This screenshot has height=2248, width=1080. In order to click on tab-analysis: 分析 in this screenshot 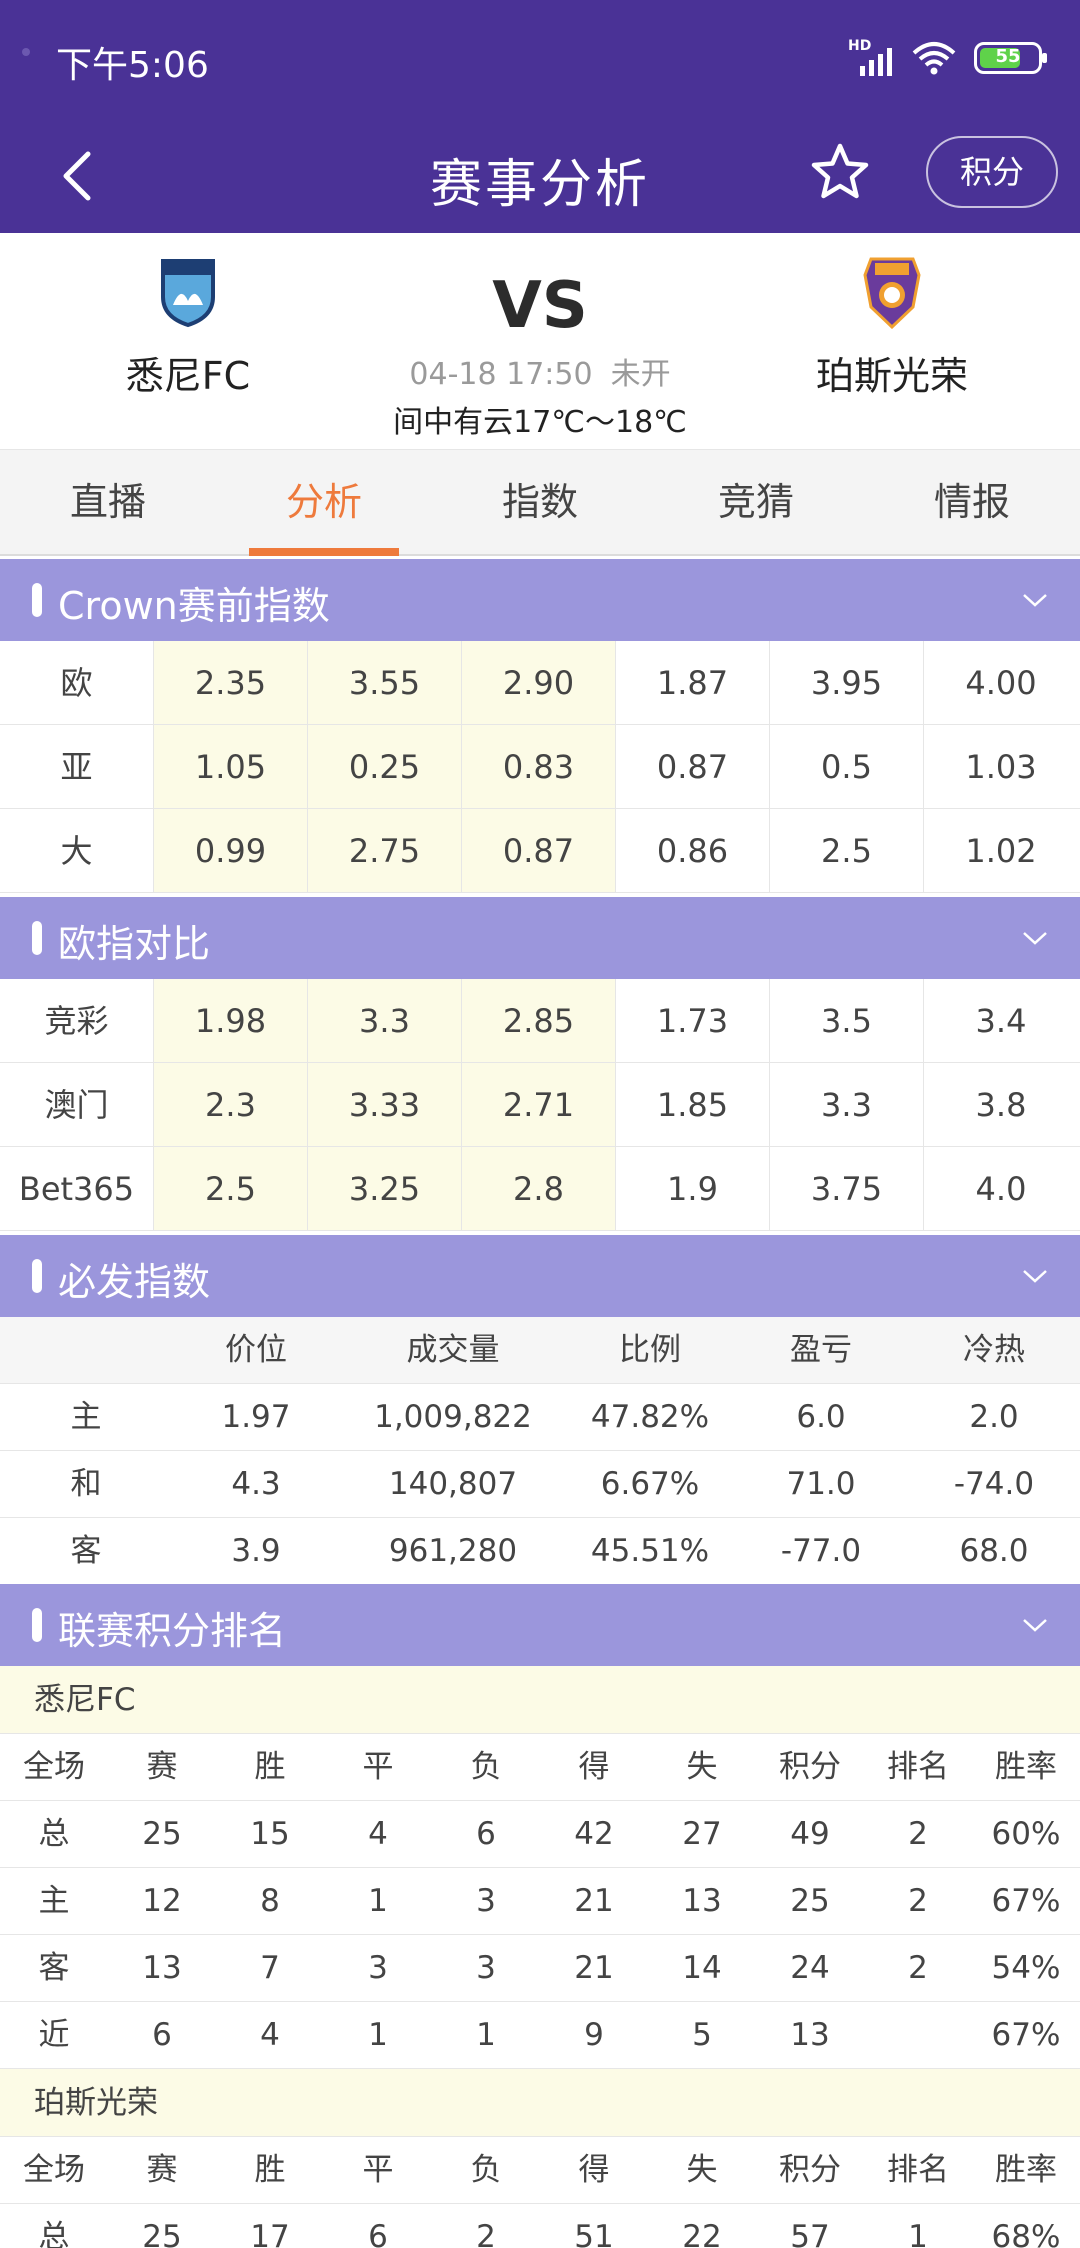, I will do `click(324, 503)`.